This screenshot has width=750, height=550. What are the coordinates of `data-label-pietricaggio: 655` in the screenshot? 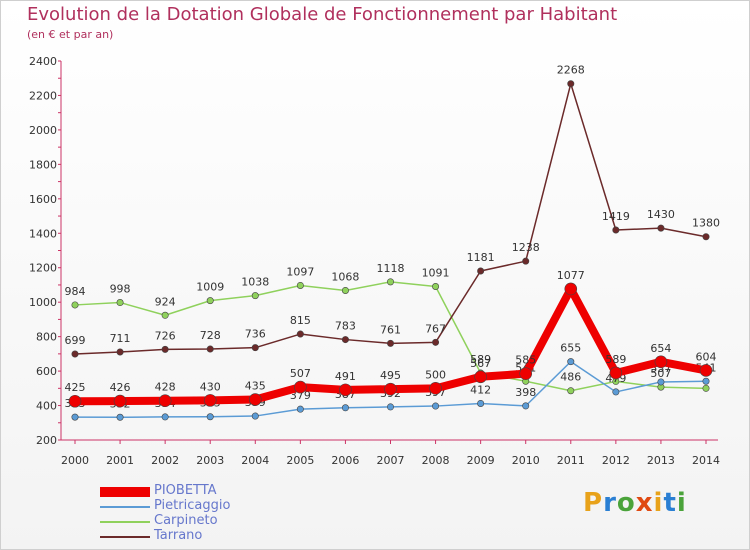 It's located at (570, 348).